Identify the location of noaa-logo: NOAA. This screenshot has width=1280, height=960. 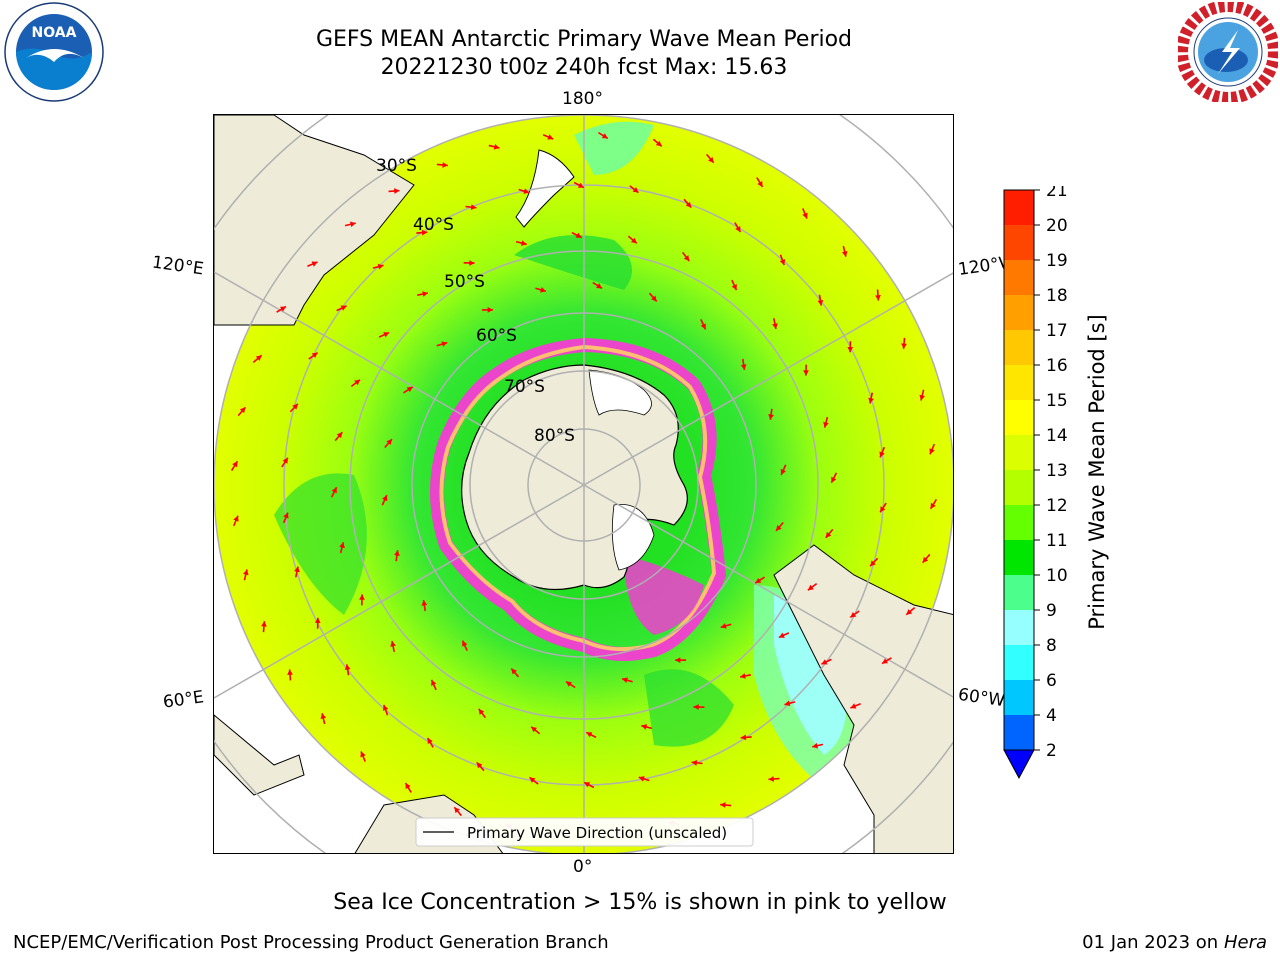
(54, 52).